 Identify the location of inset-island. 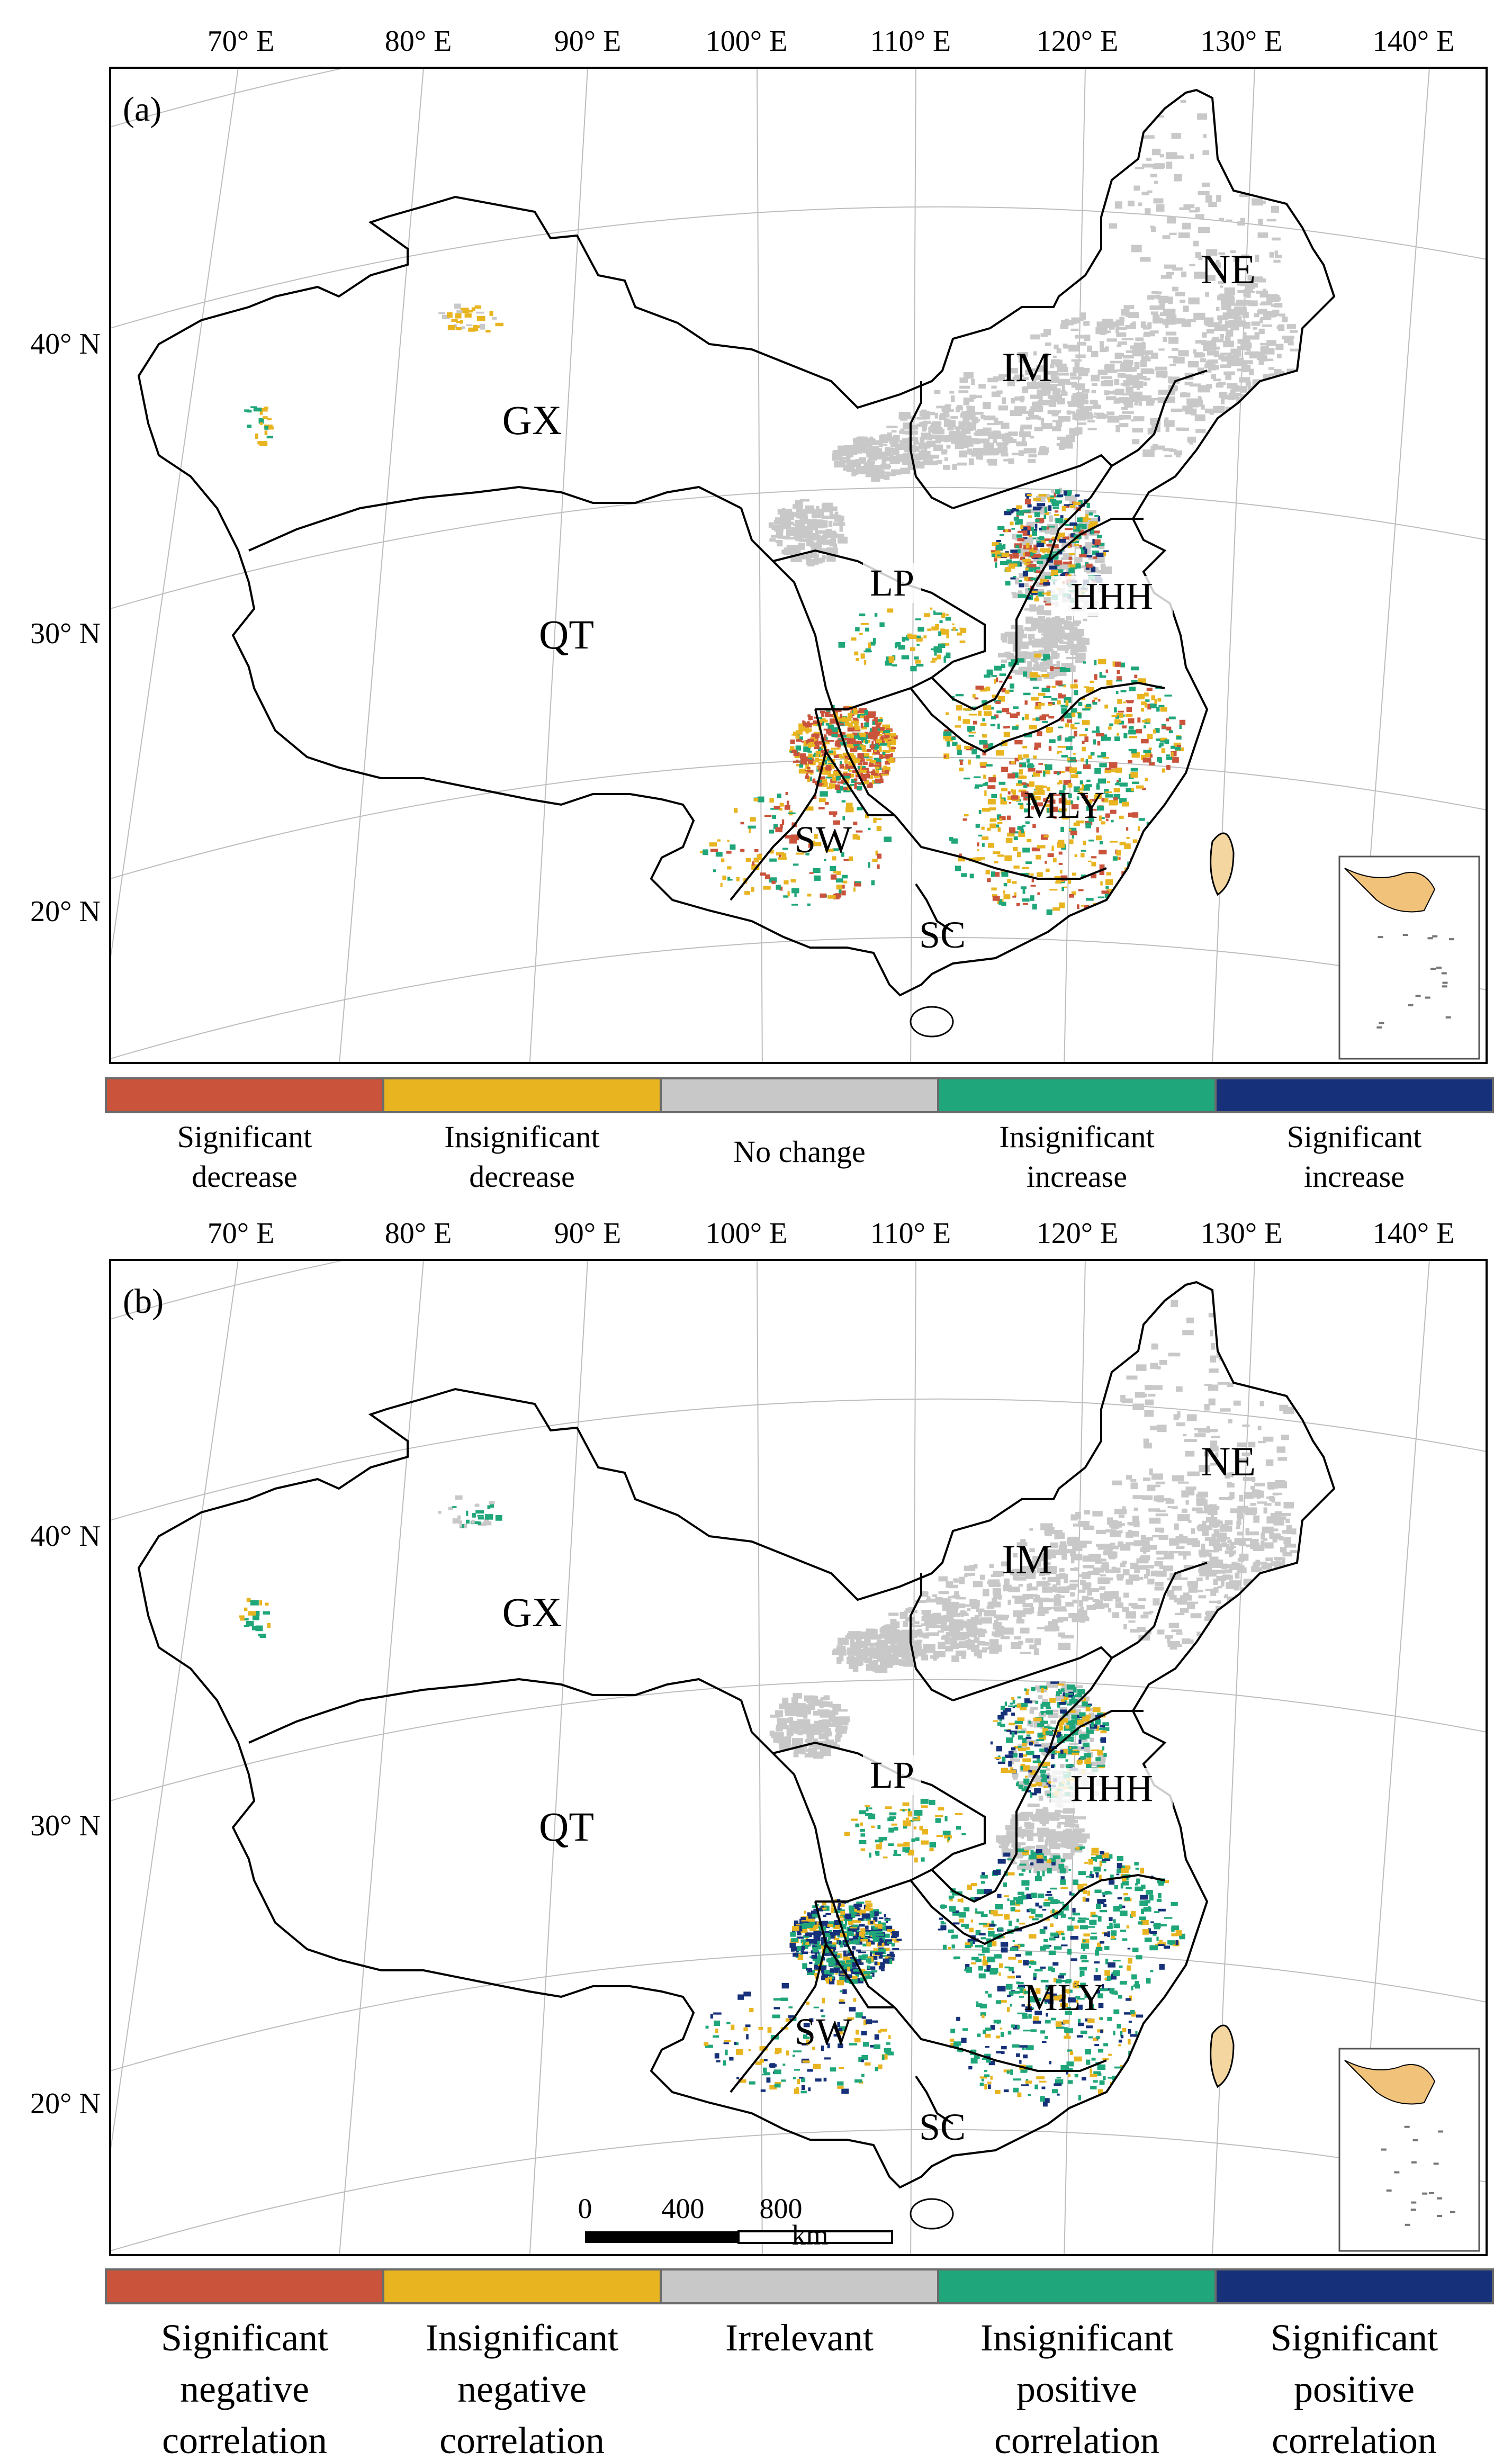
(1435, 936).